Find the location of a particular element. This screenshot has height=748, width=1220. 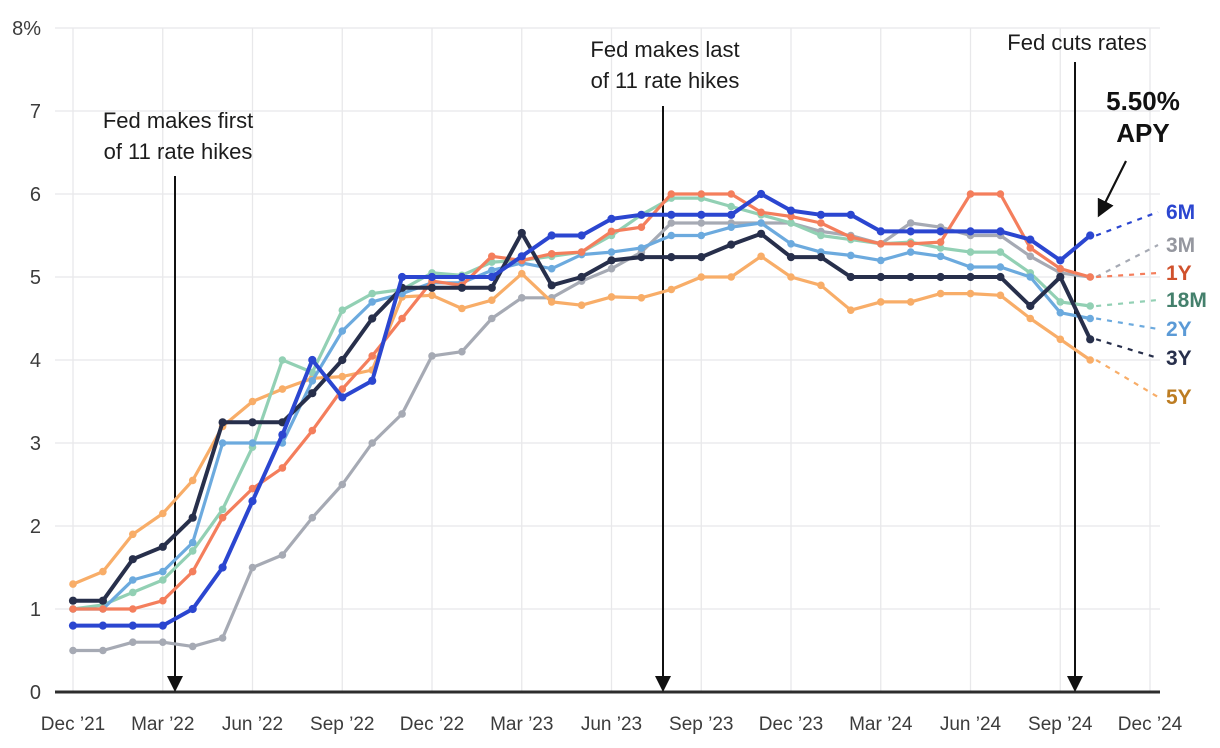

x-tick-label-4: Dec ’22 is located at coordinates (432, 724).